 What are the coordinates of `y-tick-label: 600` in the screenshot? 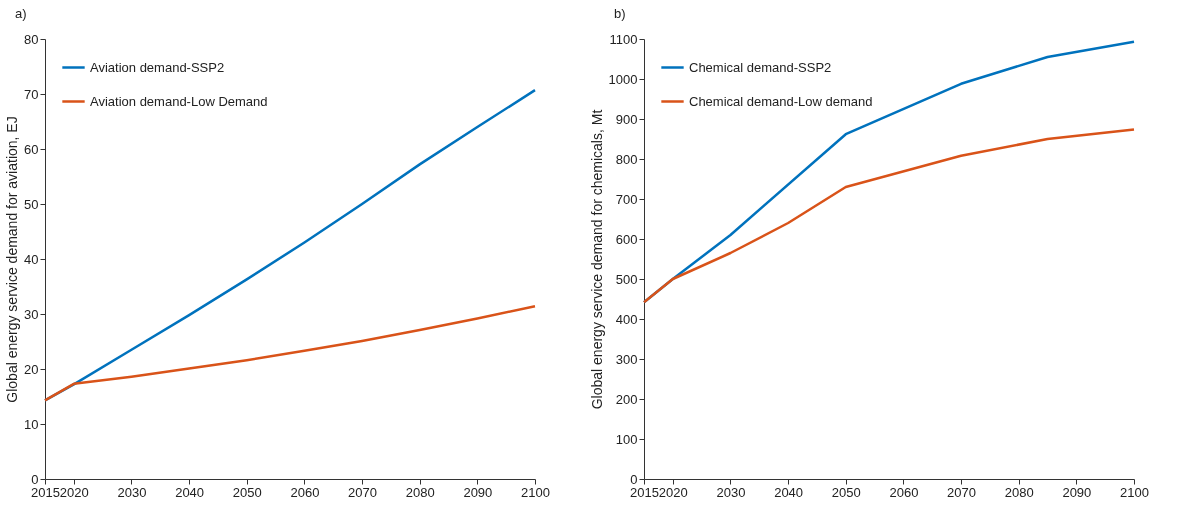 It's located at (626, 239).